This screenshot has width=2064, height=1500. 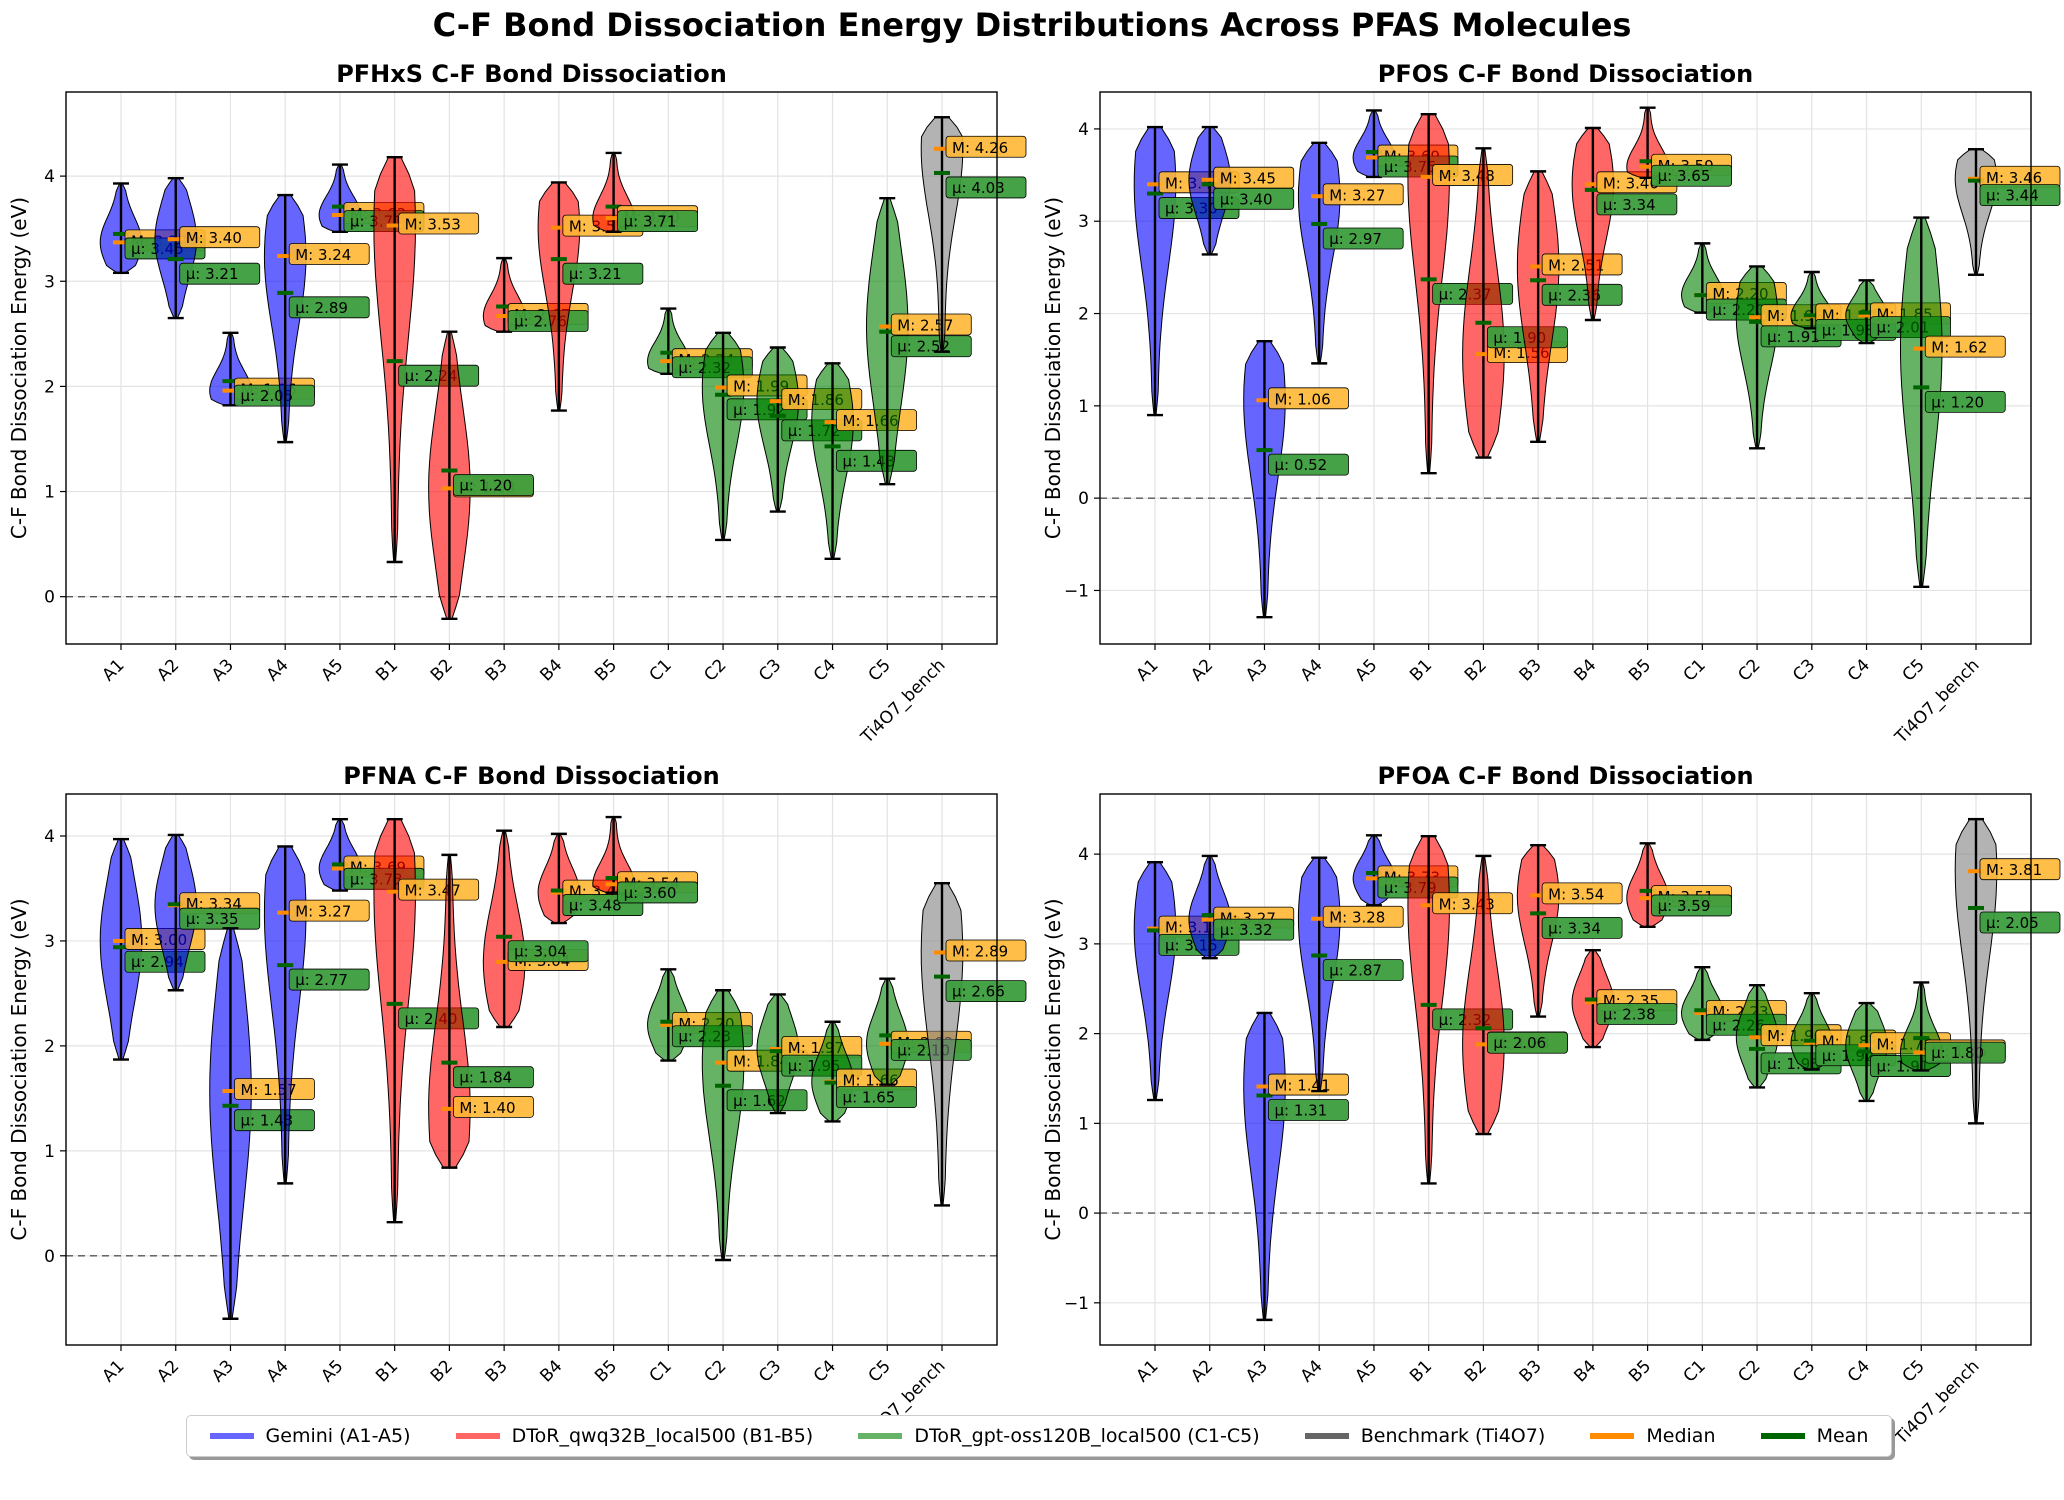 I want to click on median-label-B1: M: 3.53, so click(x=433, y=225).